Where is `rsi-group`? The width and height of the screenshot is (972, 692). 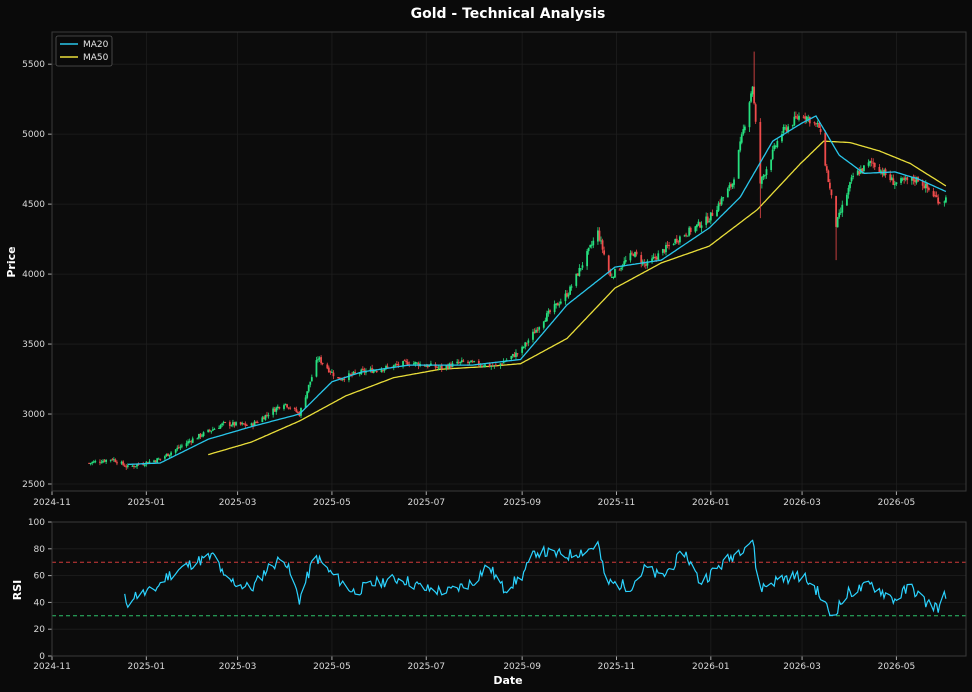 rsi-group is located at coordinates (535, 577).